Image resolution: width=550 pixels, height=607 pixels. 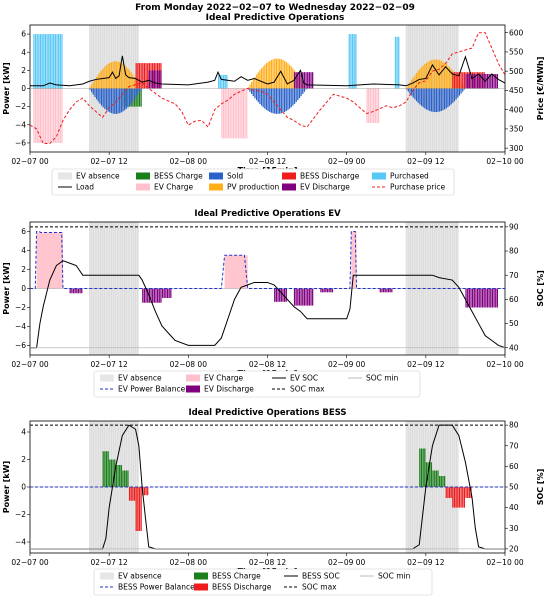 What do you see at coordinates (110, 562) in the screenshot?
I see `x-tick-label: 02−07 12` at bounding box center [110, 562].